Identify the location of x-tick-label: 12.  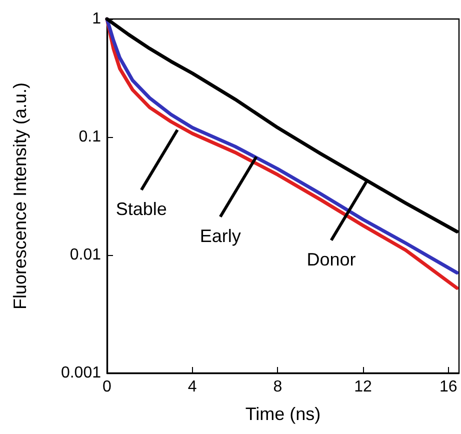
(363, 387).